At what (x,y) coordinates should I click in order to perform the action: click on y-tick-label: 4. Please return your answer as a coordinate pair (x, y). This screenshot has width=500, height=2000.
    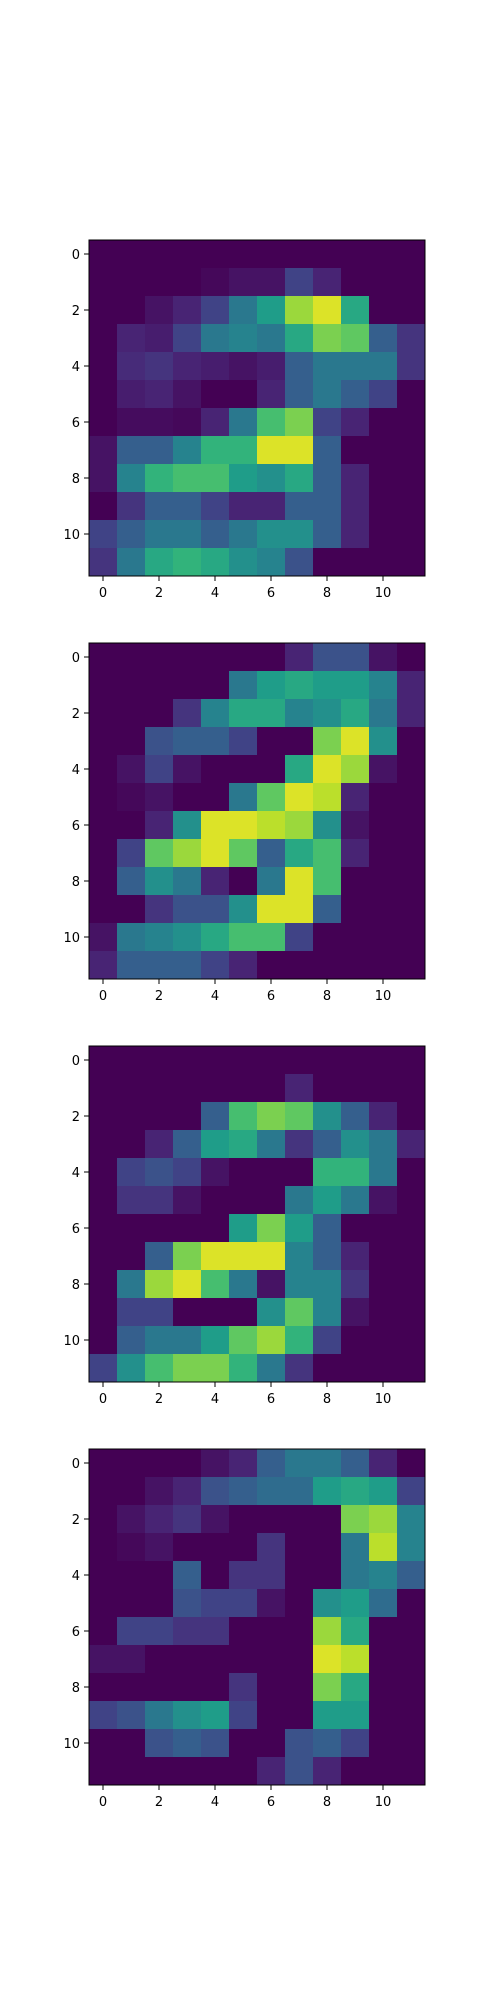
    Looking at the image, I should click on (76, 1576).